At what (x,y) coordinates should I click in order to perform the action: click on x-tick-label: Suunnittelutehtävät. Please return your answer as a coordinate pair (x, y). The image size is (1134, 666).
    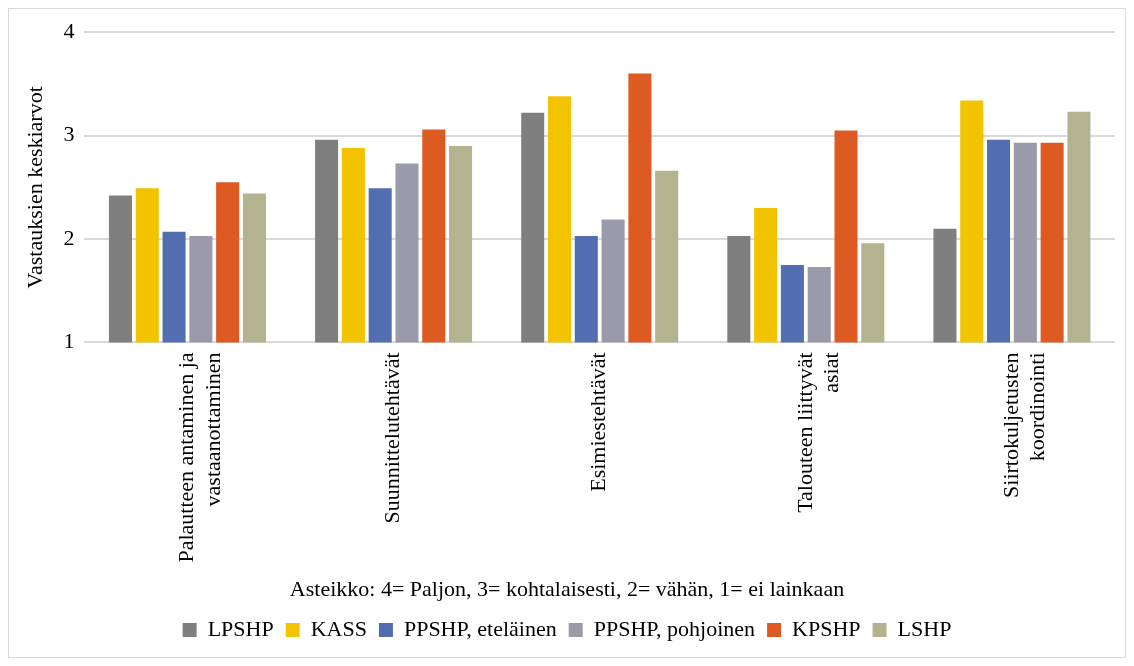
    Looking at the image, I should click on (392, 438).